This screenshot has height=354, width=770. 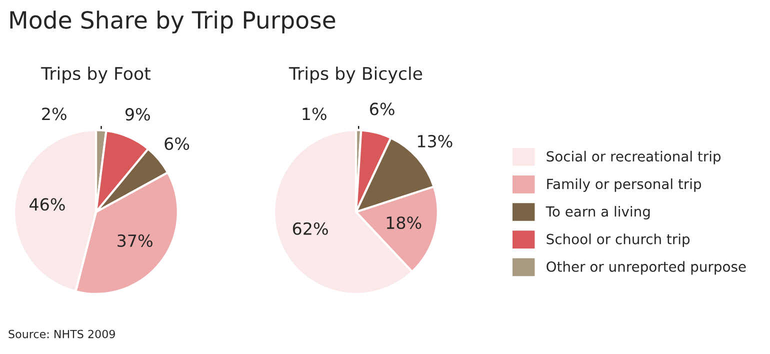 What do you see at coordinates (624, 185) in the screenshot?
I see `legend-label: Family or personal trip` at bounding box center [624, 185].